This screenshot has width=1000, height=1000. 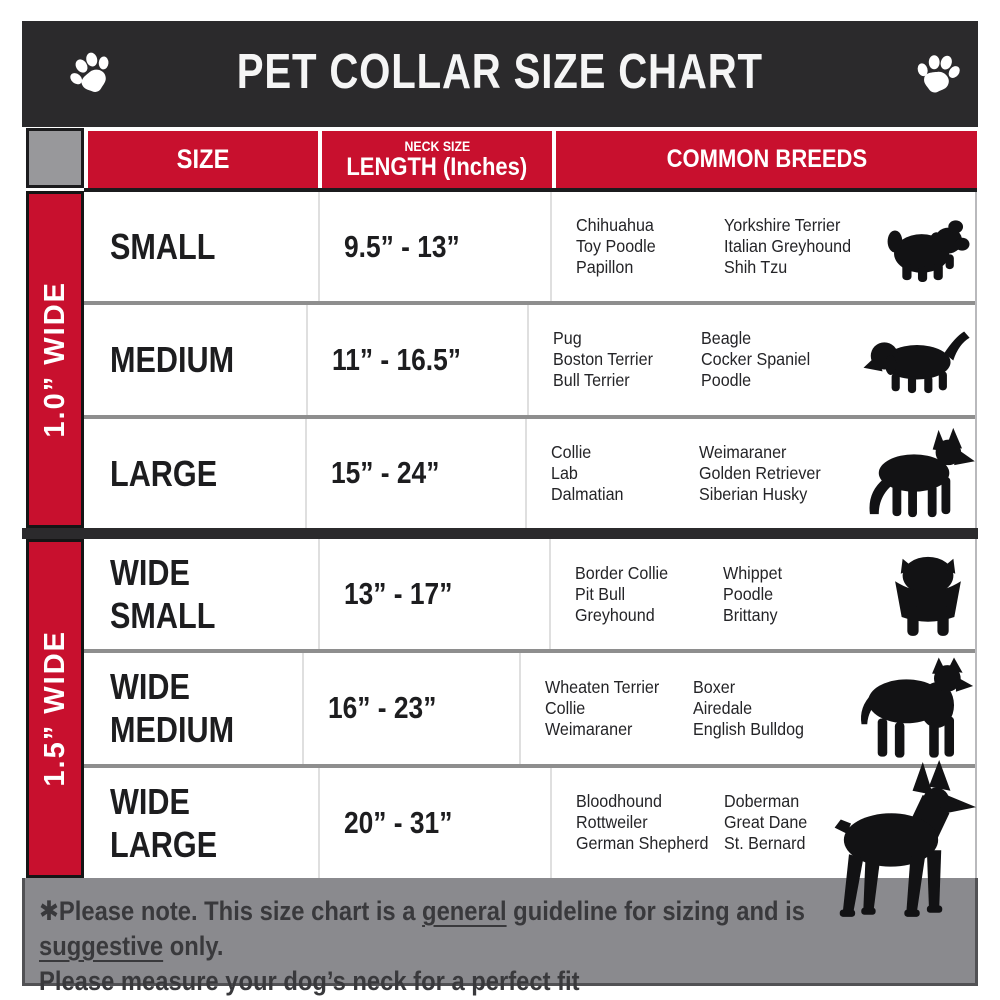 I want to click on section-label-1.0-wide: 1.0” WIDE, so click(x=55, y=359).